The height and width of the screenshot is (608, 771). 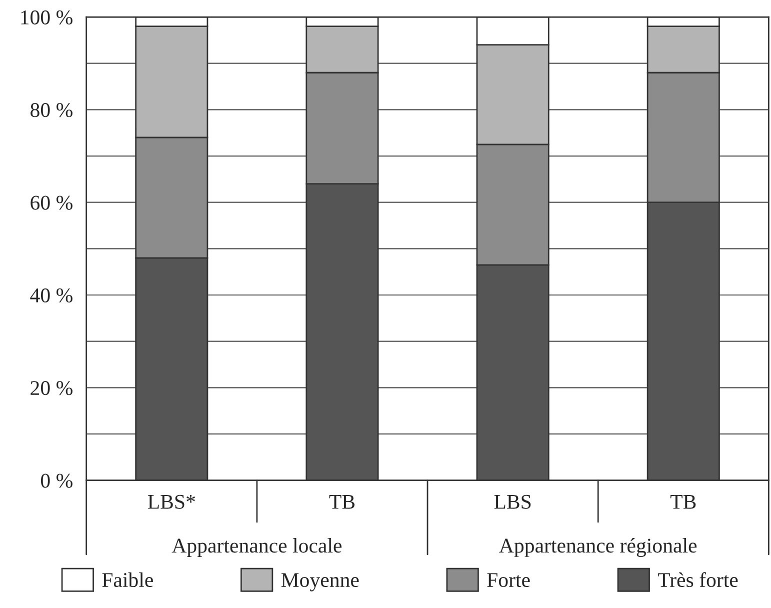 I want to click on x-tick-label: LBS*, so click(x=171, y=501).